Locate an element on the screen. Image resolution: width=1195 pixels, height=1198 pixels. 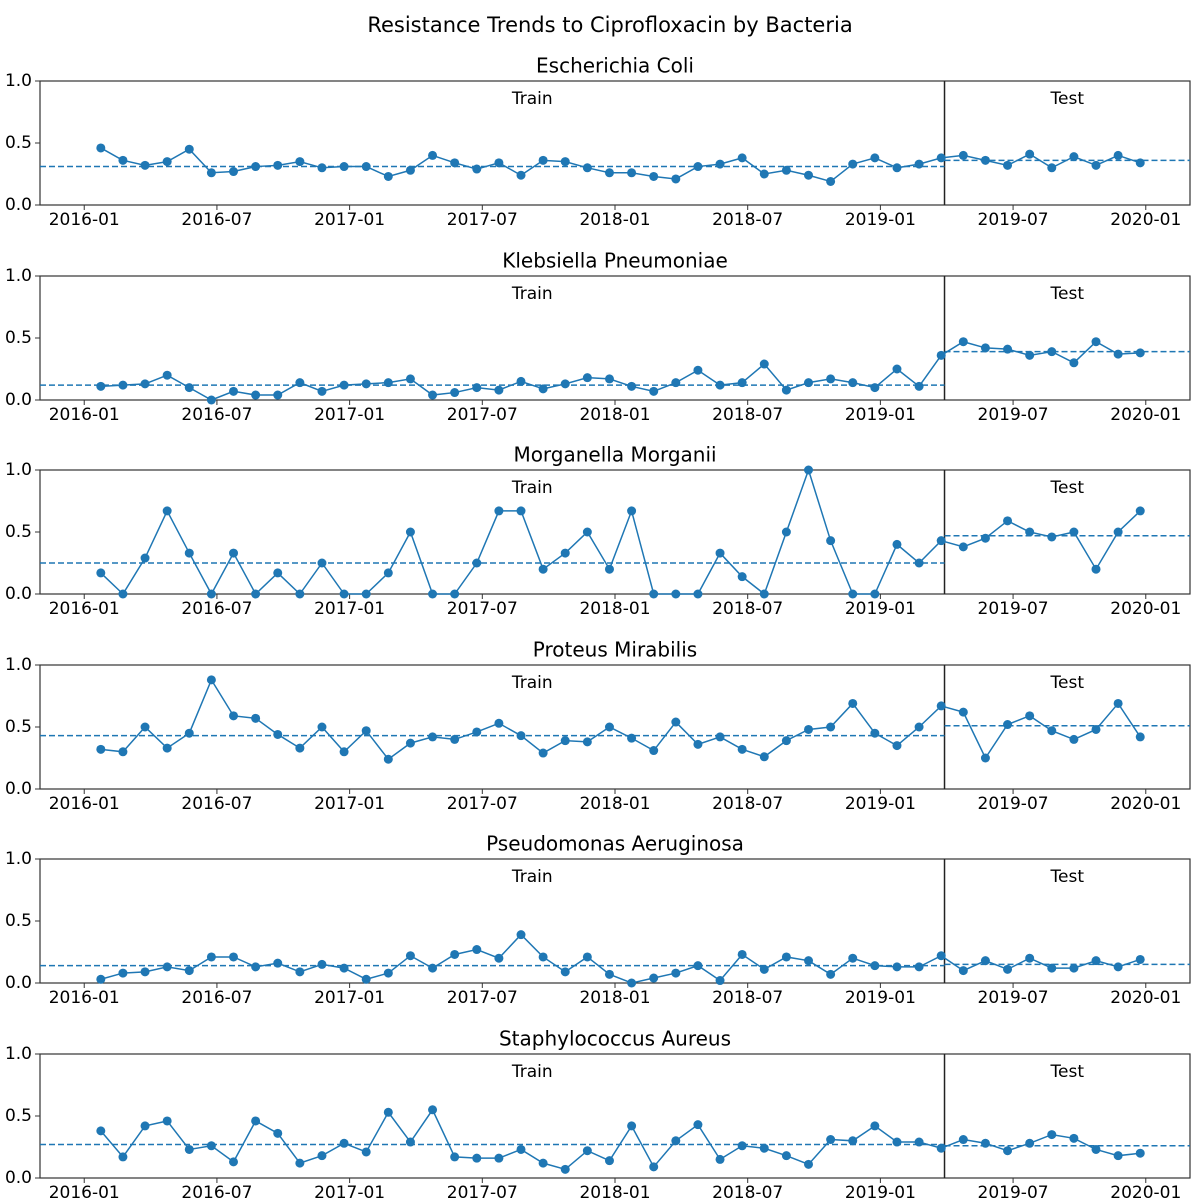
x-tick-label: 2020-01 is located at coordinates (1145, 220).